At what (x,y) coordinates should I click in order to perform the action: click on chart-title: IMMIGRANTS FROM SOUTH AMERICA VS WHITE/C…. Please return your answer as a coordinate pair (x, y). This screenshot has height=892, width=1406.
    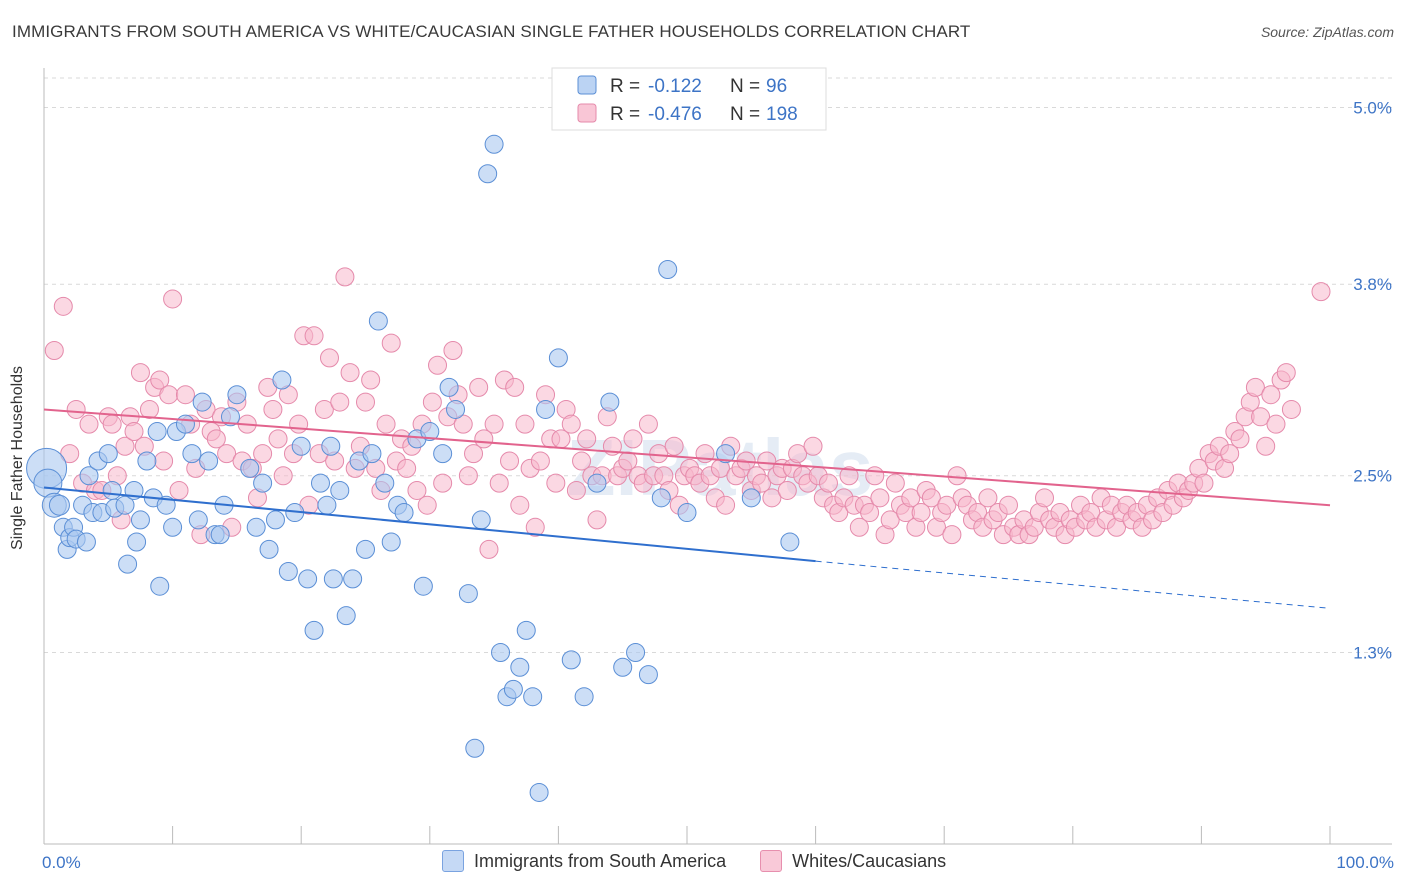
    Looking at the image, I should click on (491, 31).